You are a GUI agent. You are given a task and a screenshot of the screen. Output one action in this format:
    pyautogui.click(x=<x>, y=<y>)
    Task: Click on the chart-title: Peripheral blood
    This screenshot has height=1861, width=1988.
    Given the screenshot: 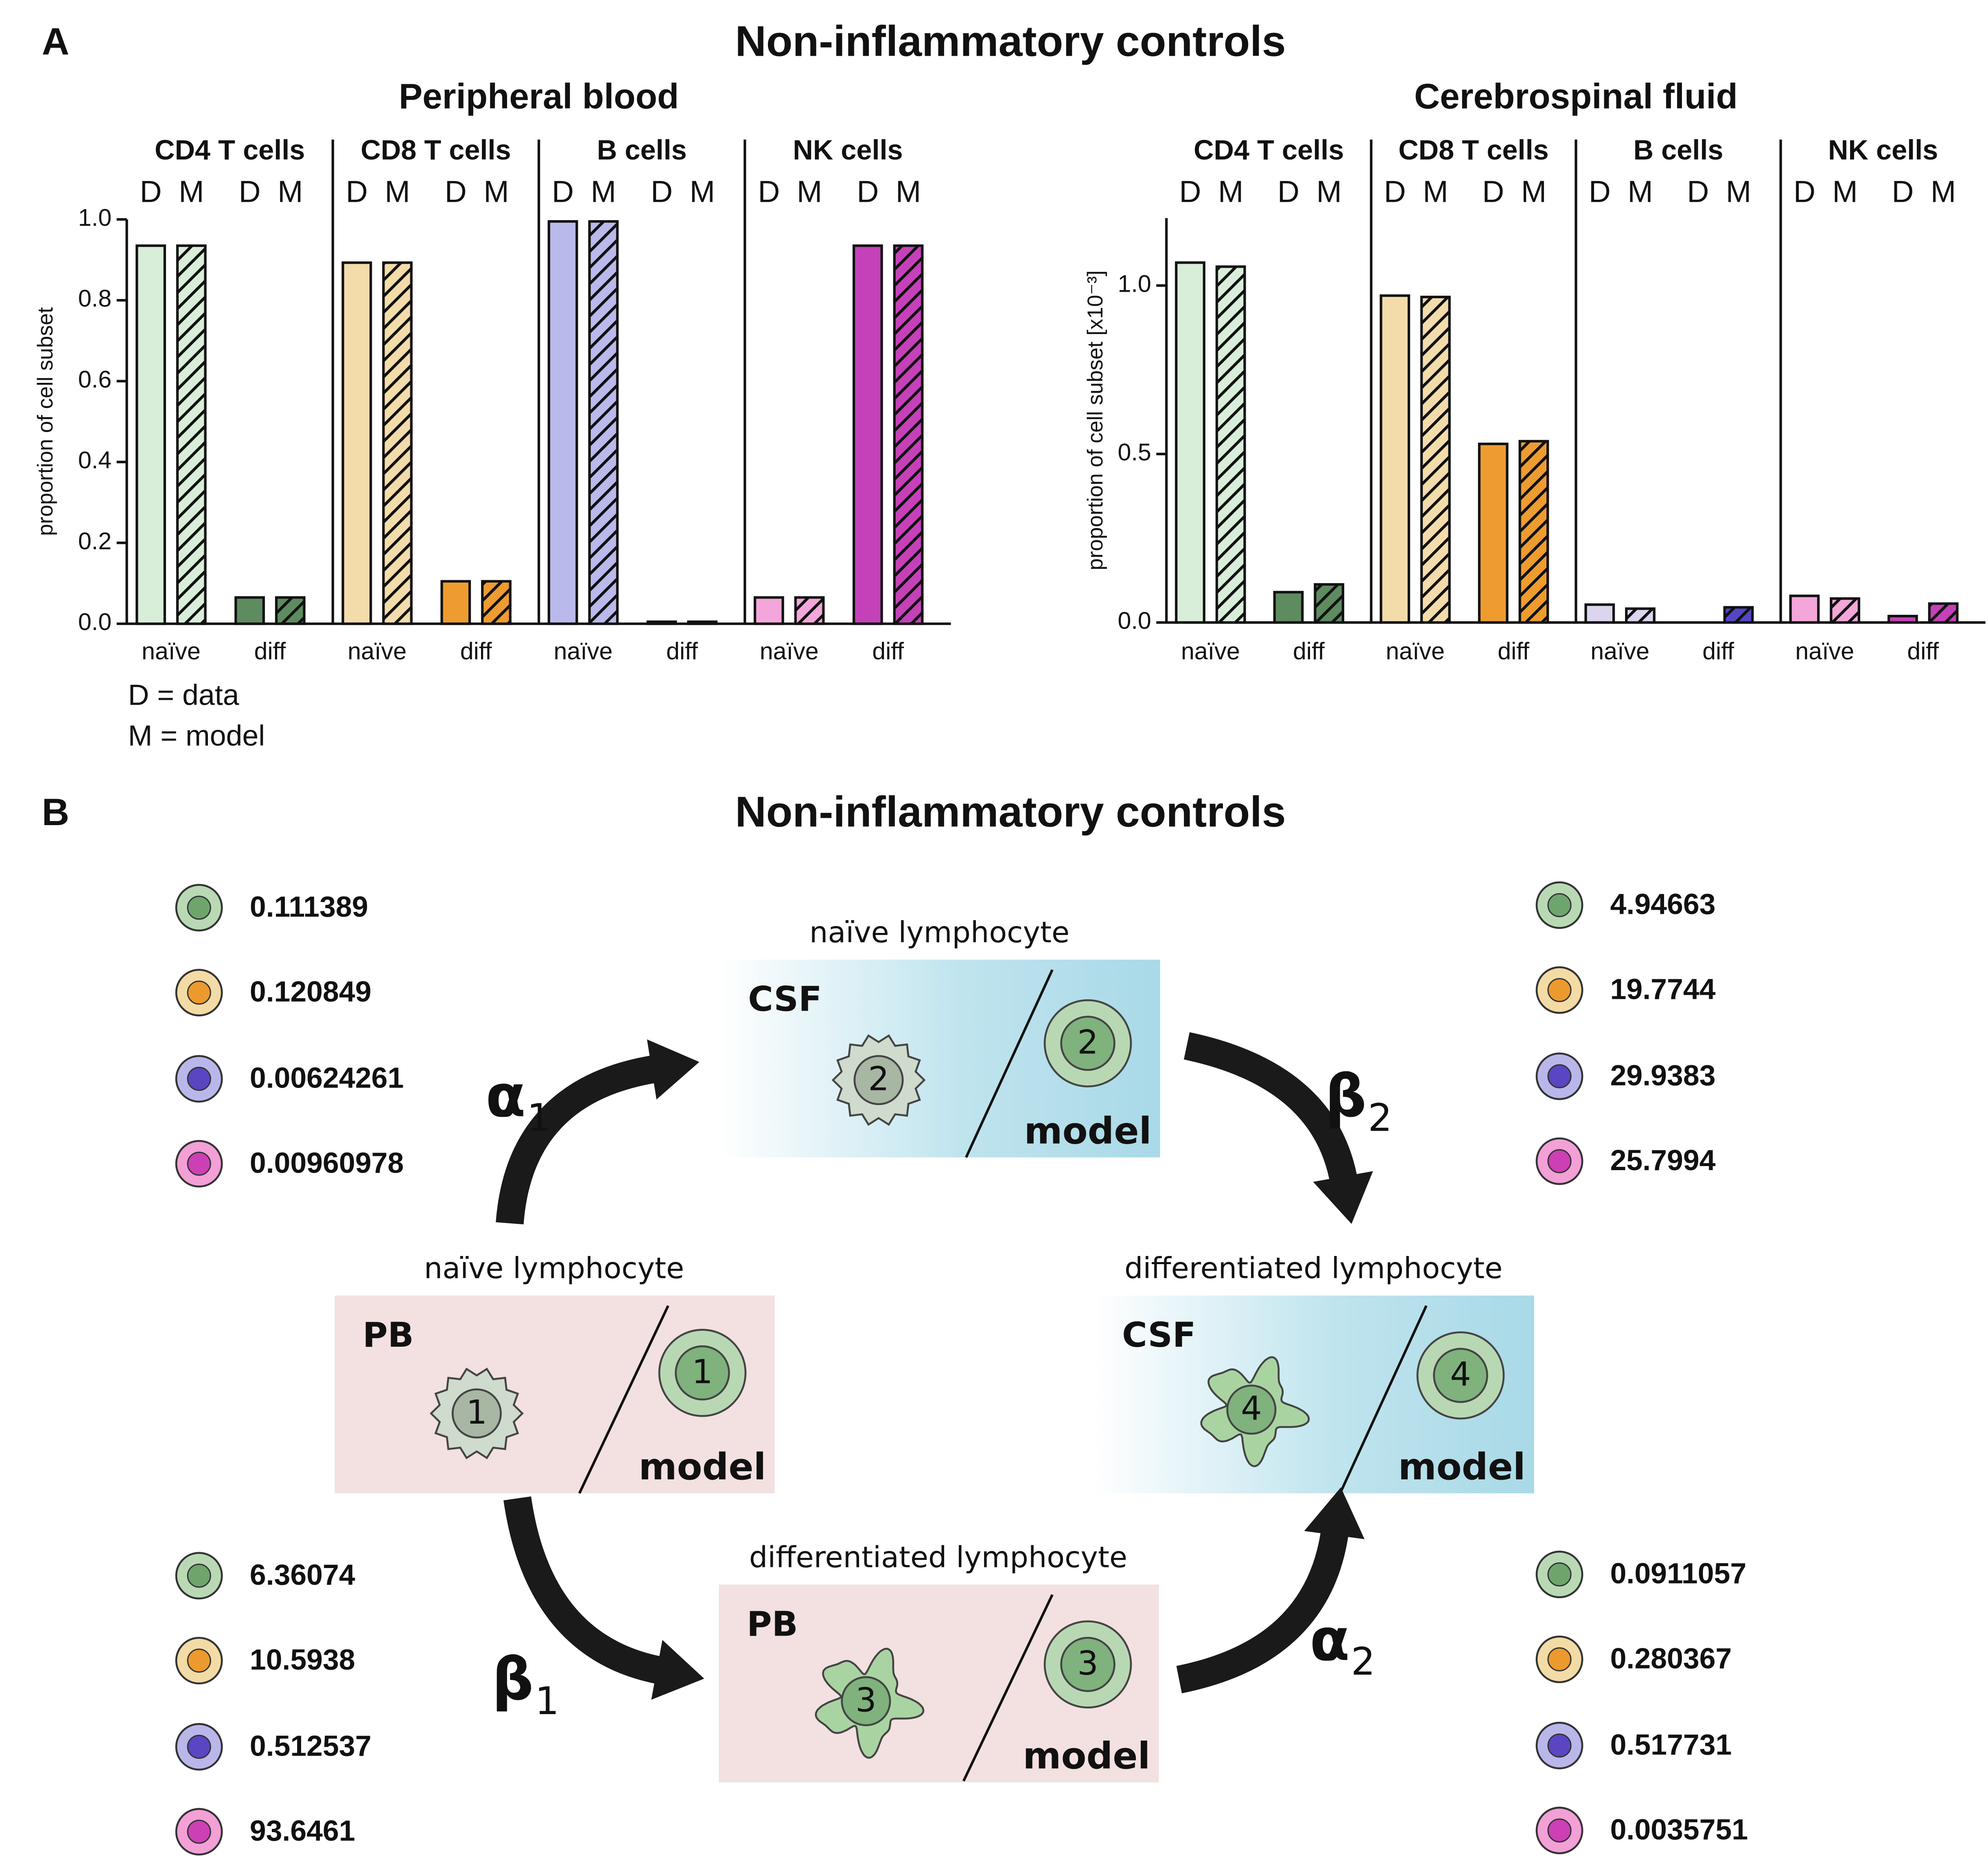 What is the action you would take?
    pyautogui.click(x=539, y=96)
    